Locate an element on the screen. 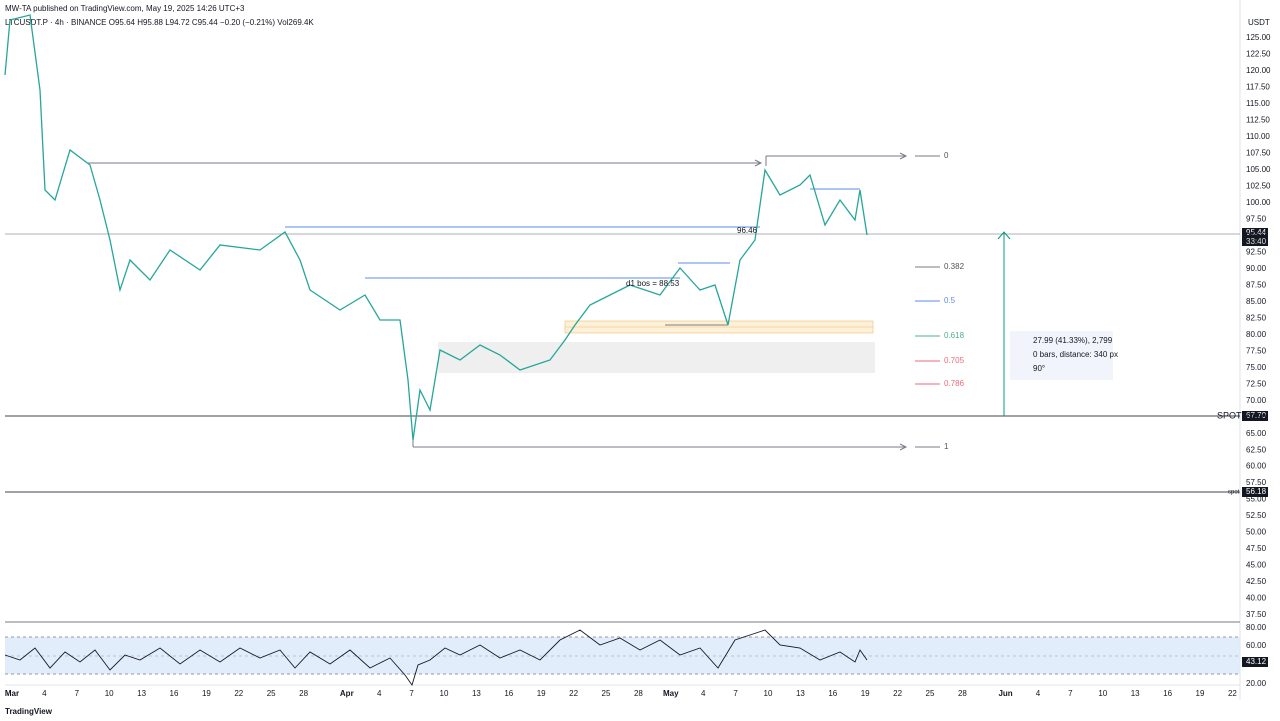  price-tick: 100.00 is located at coordinates (1258, 202).